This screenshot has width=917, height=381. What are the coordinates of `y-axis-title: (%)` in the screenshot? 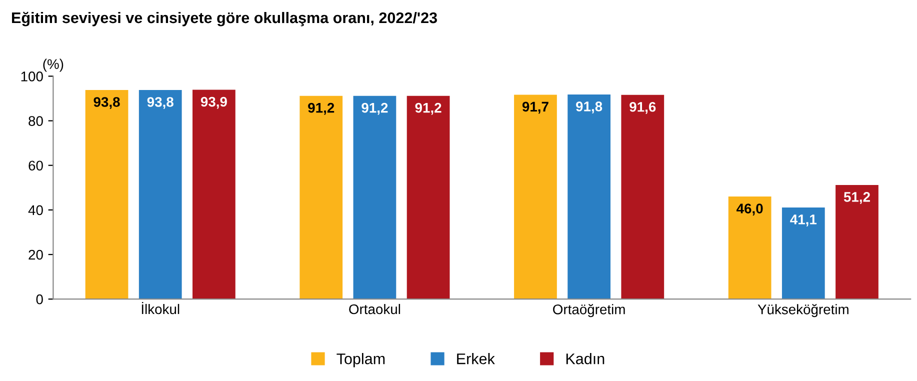 It's located at (53, 65).